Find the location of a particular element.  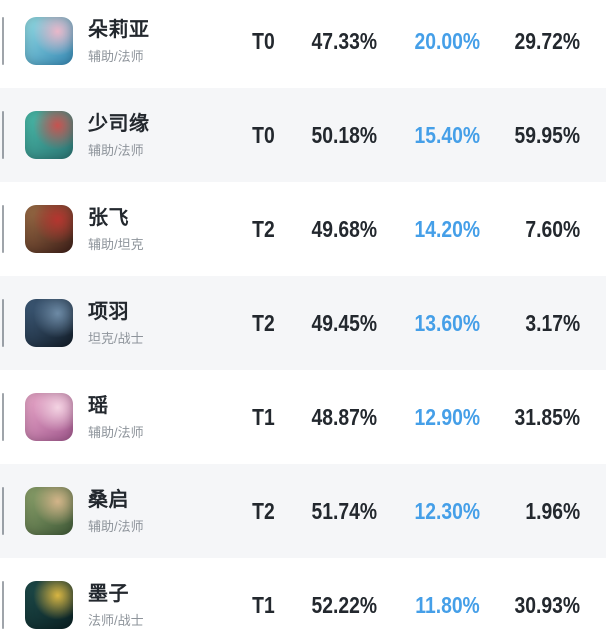

table-row: 瑶 辅助/法师 T1 48.87% 12.90% 31.85% is located at coordinates (303, 417).